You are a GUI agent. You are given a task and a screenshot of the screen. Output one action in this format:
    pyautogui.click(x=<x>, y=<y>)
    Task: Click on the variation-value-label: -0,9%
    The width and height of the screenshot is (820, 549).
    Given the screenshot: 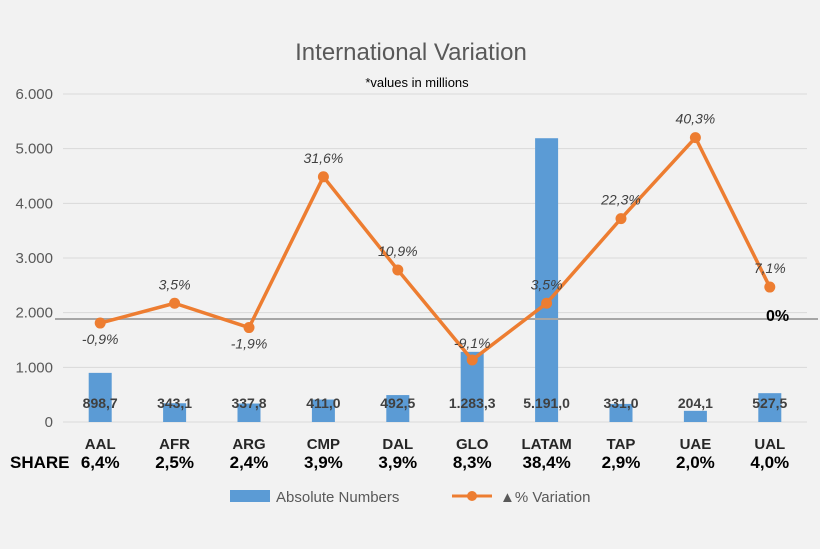 What is the action you would take?
    pyautogui.click(x=100, y=339)
    